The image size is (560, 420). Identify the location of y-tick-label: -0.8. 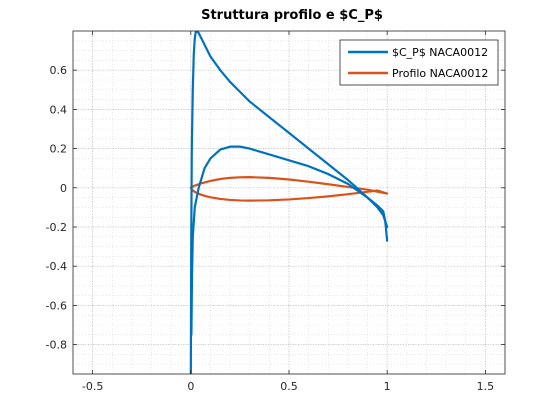
(56, 345).